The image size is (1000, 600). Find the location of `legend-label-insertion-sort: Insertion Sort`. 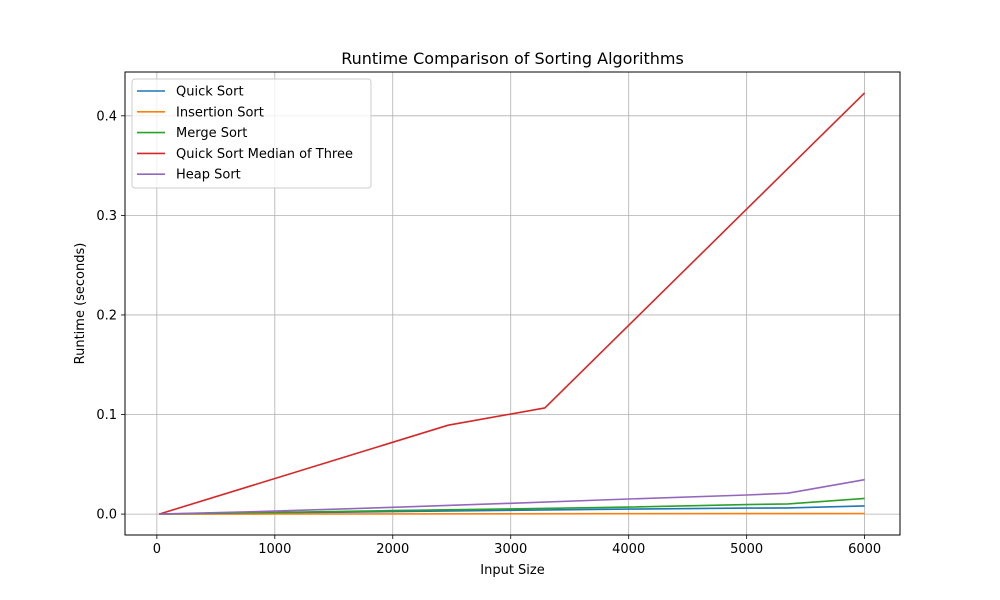

legend-label-insertion-sort: Insertion Sort is located at coordinates (220, 112).